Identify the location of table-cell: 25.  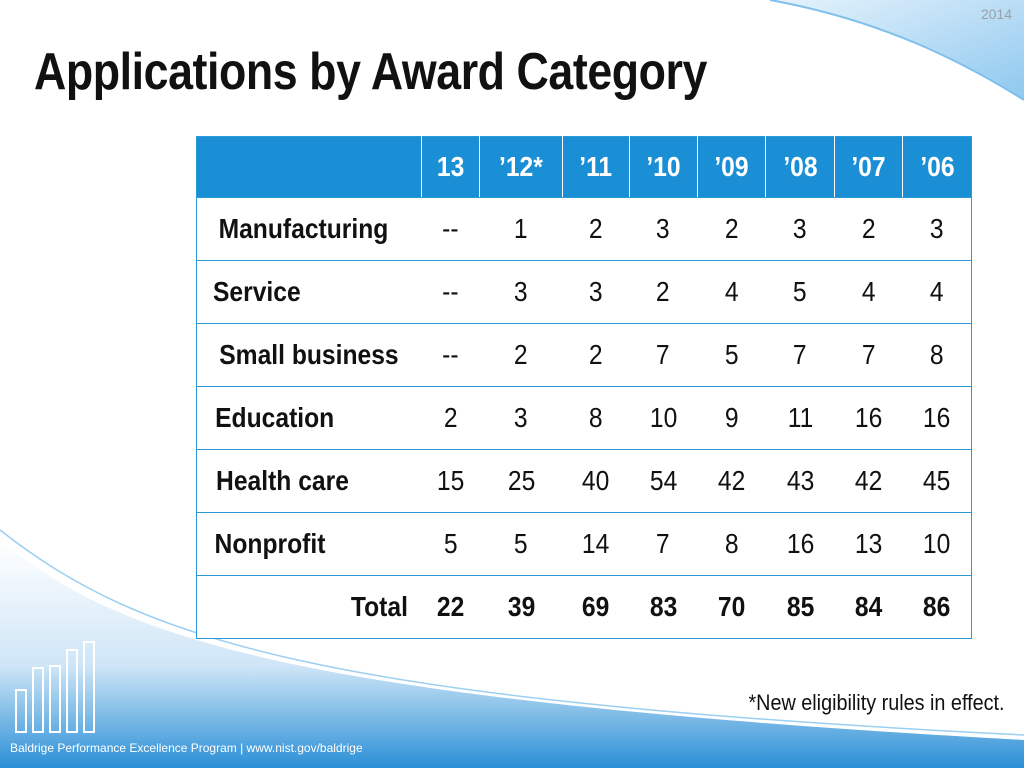
(521, 481).